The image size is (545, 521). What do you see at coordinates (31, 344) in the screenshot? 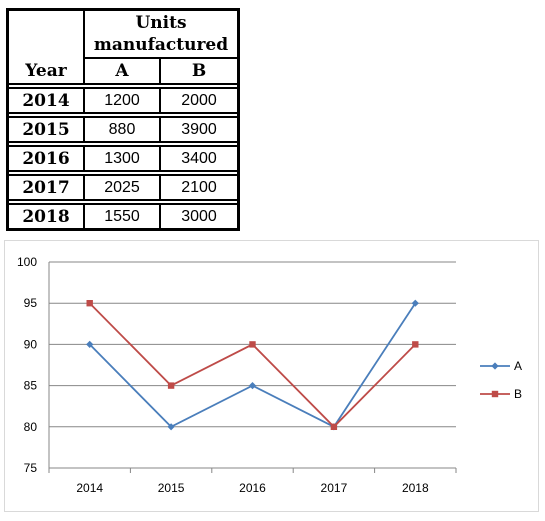
I see `y-tick-label: 90` at bounding box center [31, 344].